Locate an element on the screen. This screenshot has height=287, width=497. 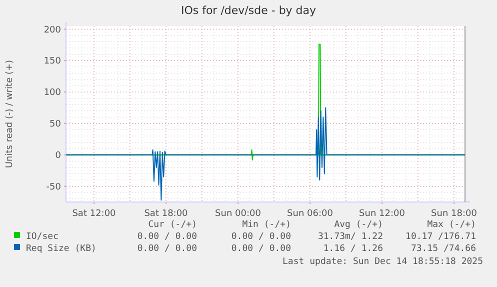
y-tick-label: -50 is located at coordinates (54, 187).